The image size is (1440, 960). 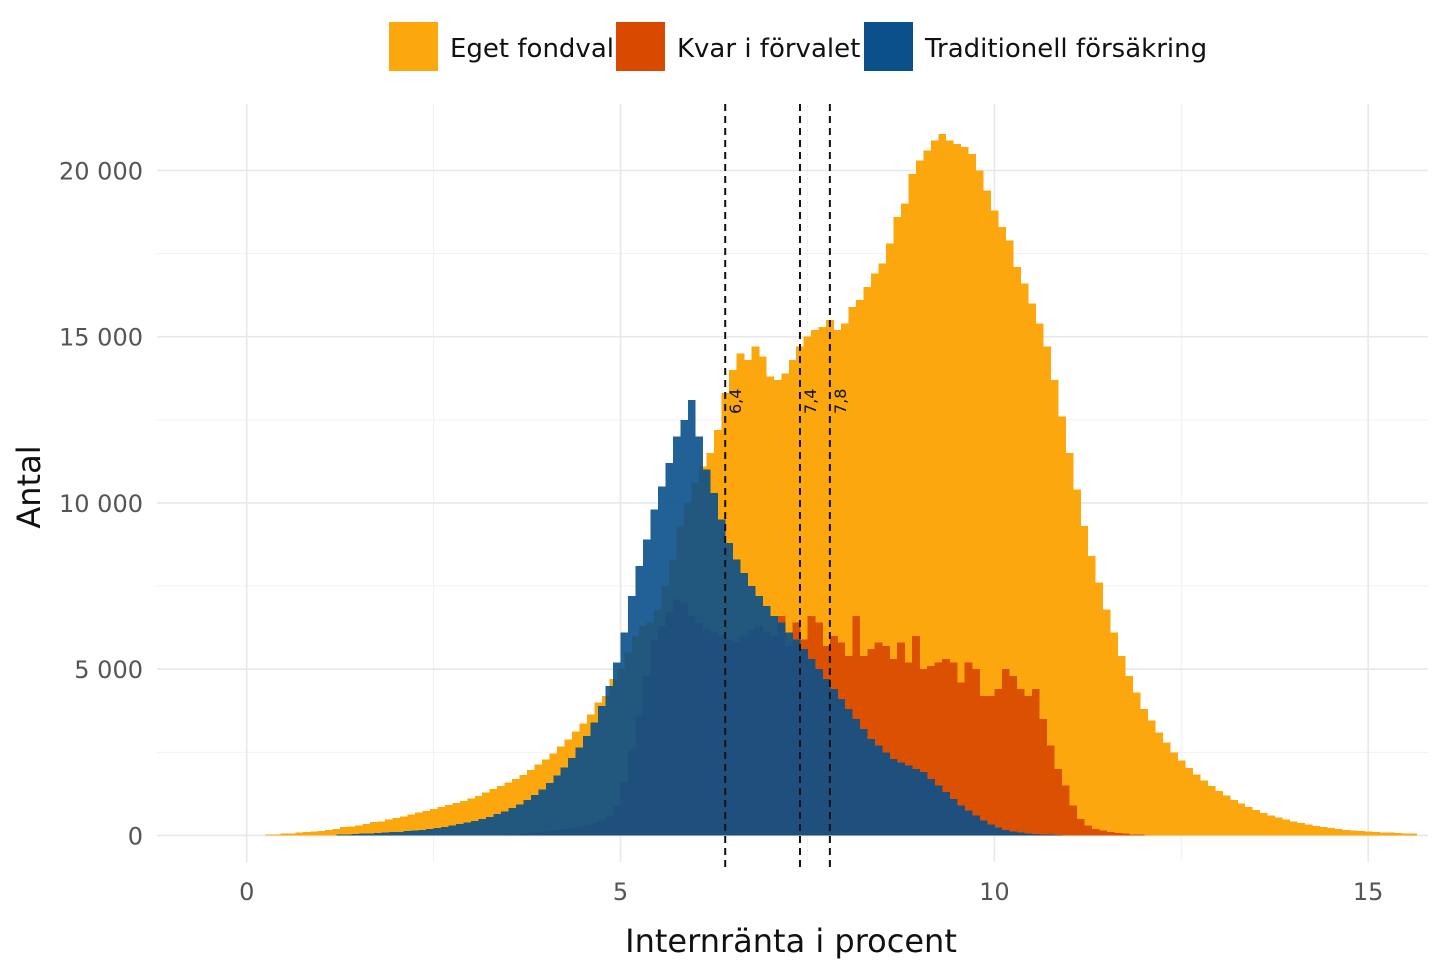 What do you see at coordinates (620, 892) in the screenshot?
I see `x-tick-label: 5` at bounding box center [620, 892].